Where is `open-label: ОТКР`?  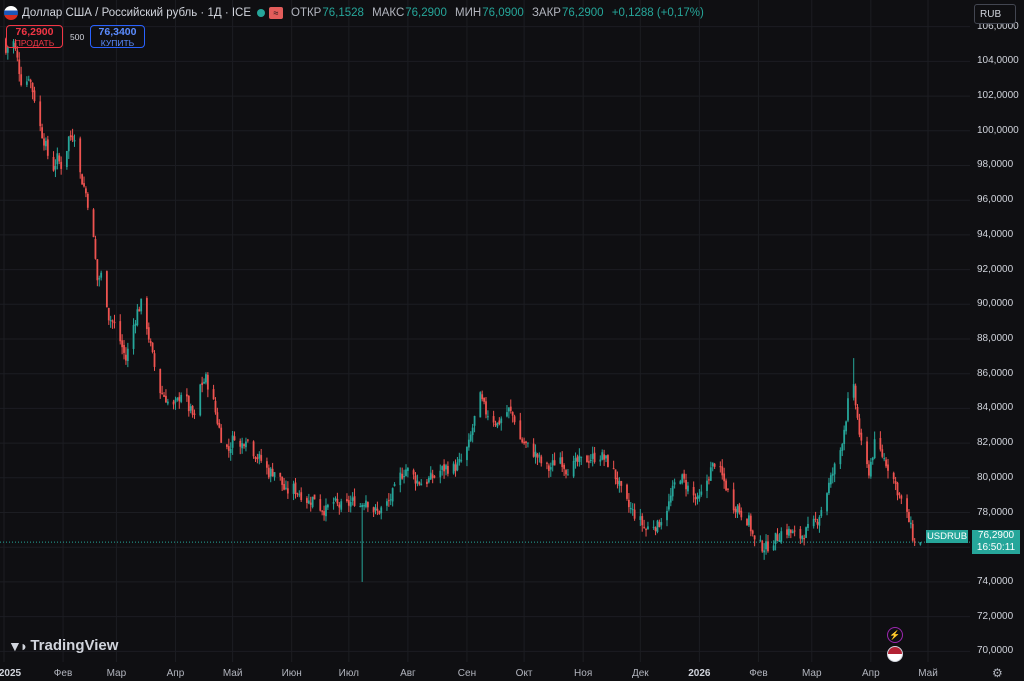
open-label: ОТКР is located at coordinates (306, 13).